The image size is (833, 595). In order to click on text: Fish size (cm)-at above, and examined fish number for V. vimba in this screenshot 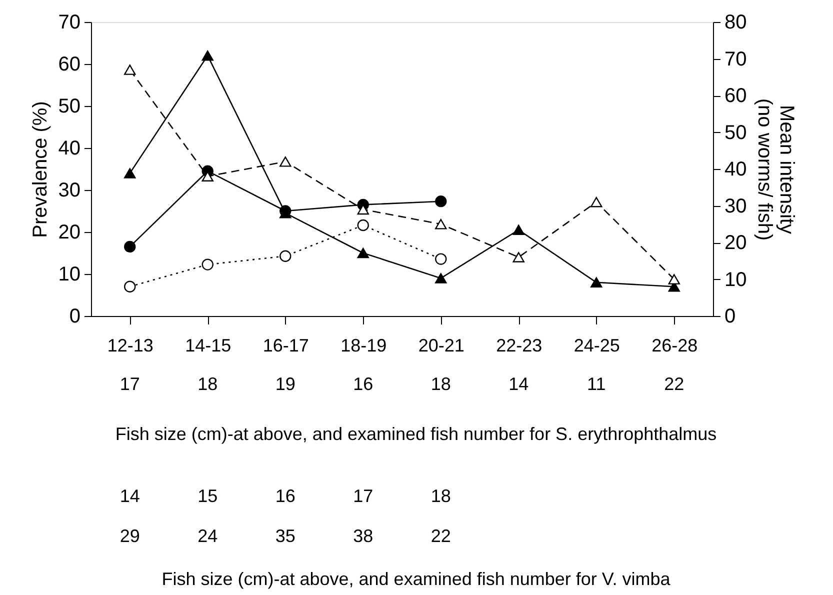, I will do `click(417, 579)`.